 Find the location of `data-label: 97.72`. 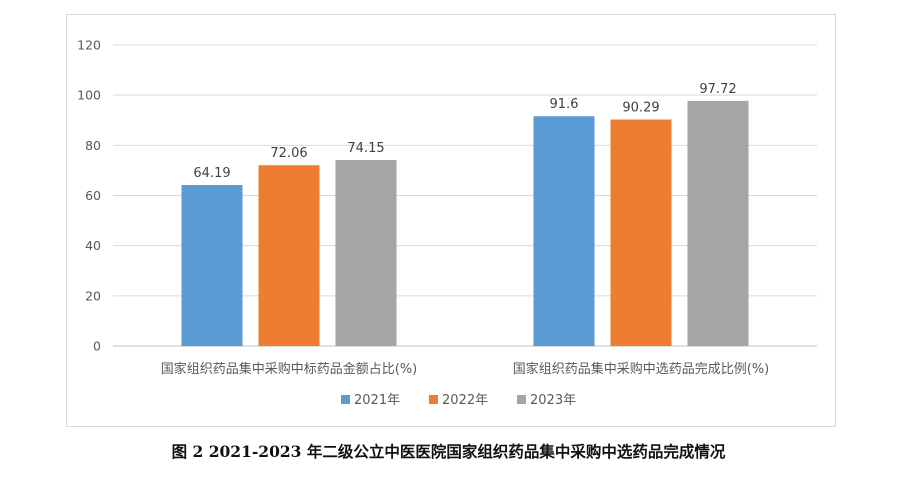

data-label: 97.72 is located at coordinates (717, 89).